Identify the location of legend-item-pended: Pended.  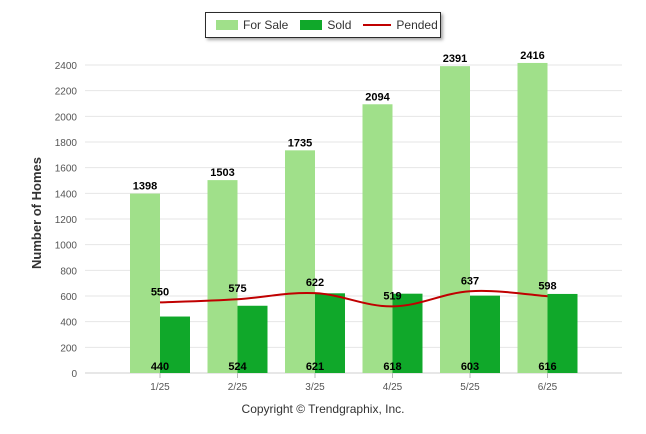
(400, 25).